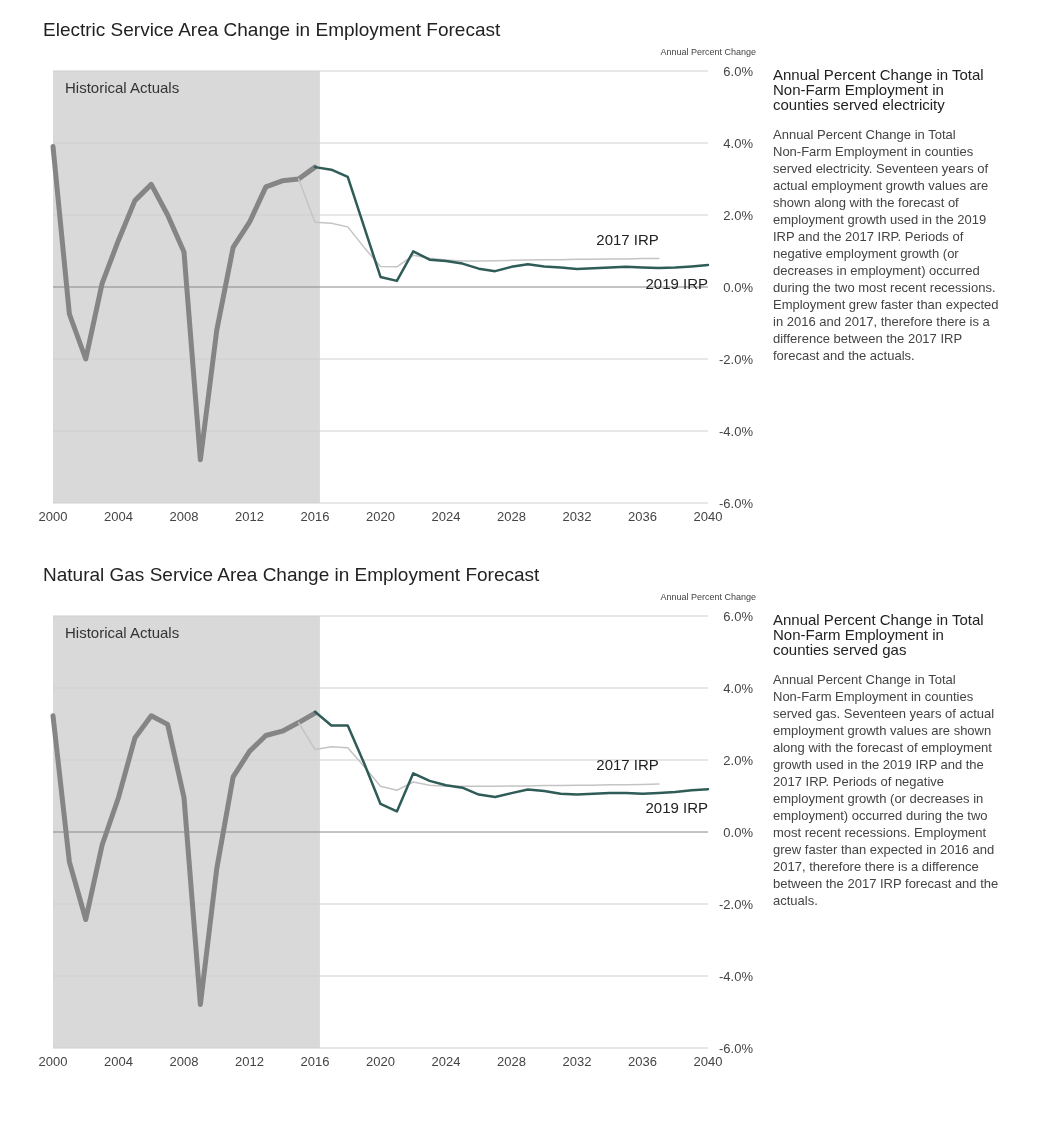 This screenshot has height=1123, width=1039. I want to click on text: Annual Percent Change in Total Non-Farm Employment in counties served gas, so click(878, 634).